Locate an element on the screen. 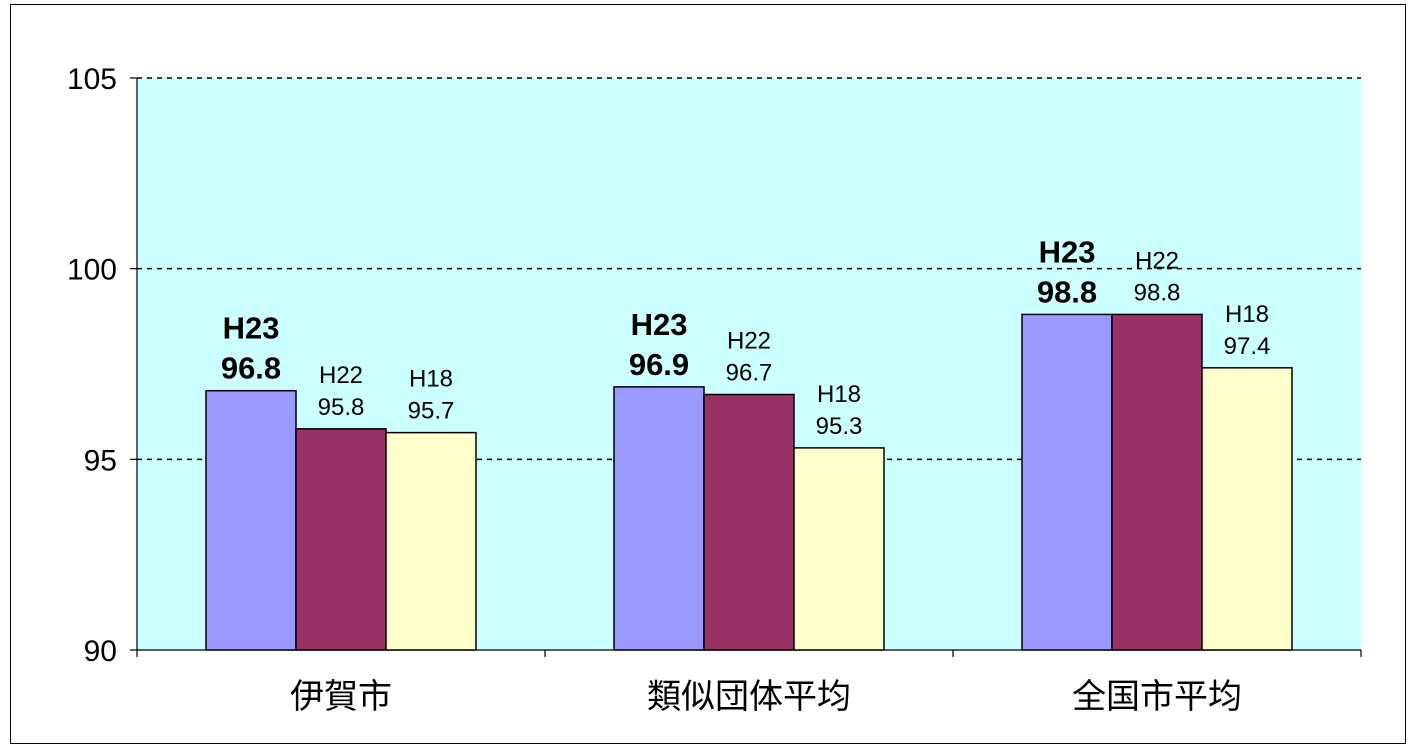  y-tick-label: 90 is located at coordinates (100, 651).